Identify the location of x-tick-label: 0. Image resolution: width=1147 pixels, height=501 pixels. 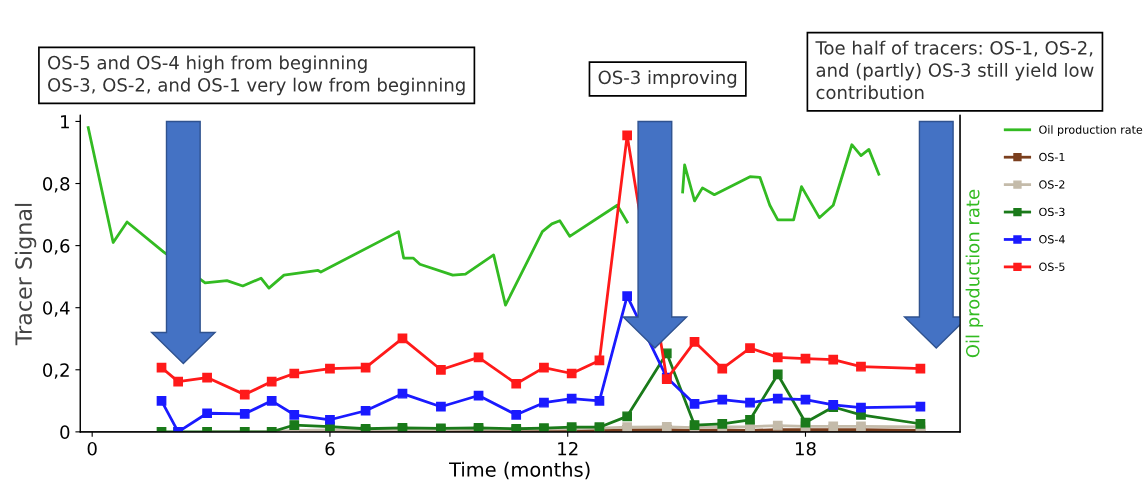
(92, 448).